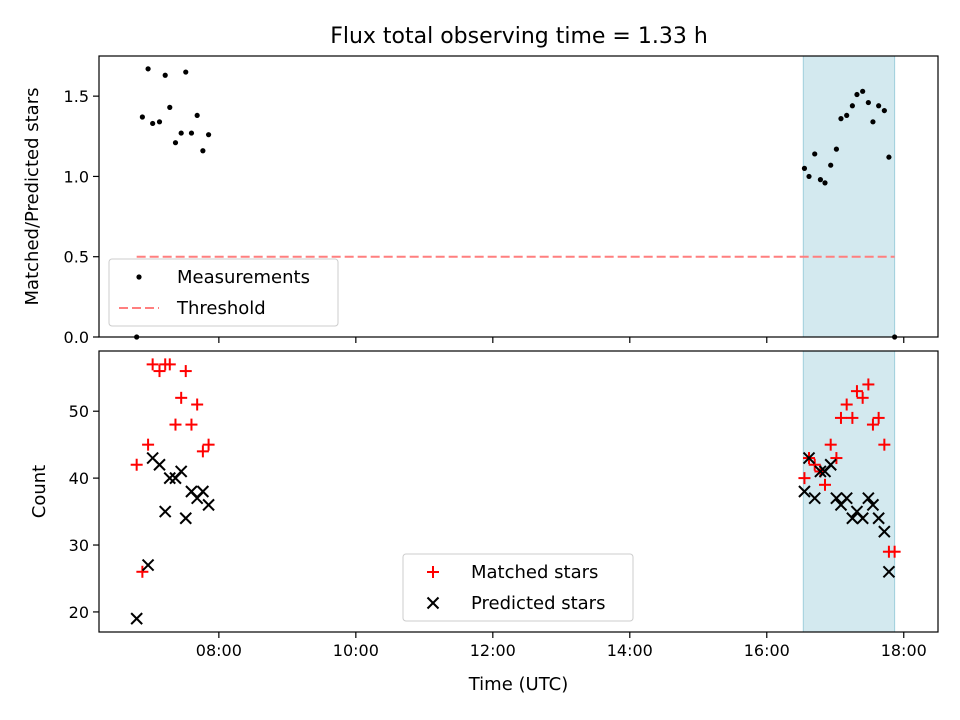  Describe the element at coordinates (79, 411) in the screenshot. I see `y-tick-label: 50` at that location.